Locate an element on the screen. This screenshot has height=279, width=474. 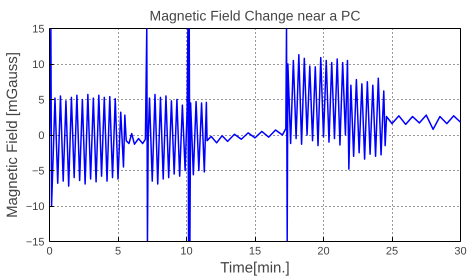
x-tick-label: 0 is located at coordinates (49, 252).